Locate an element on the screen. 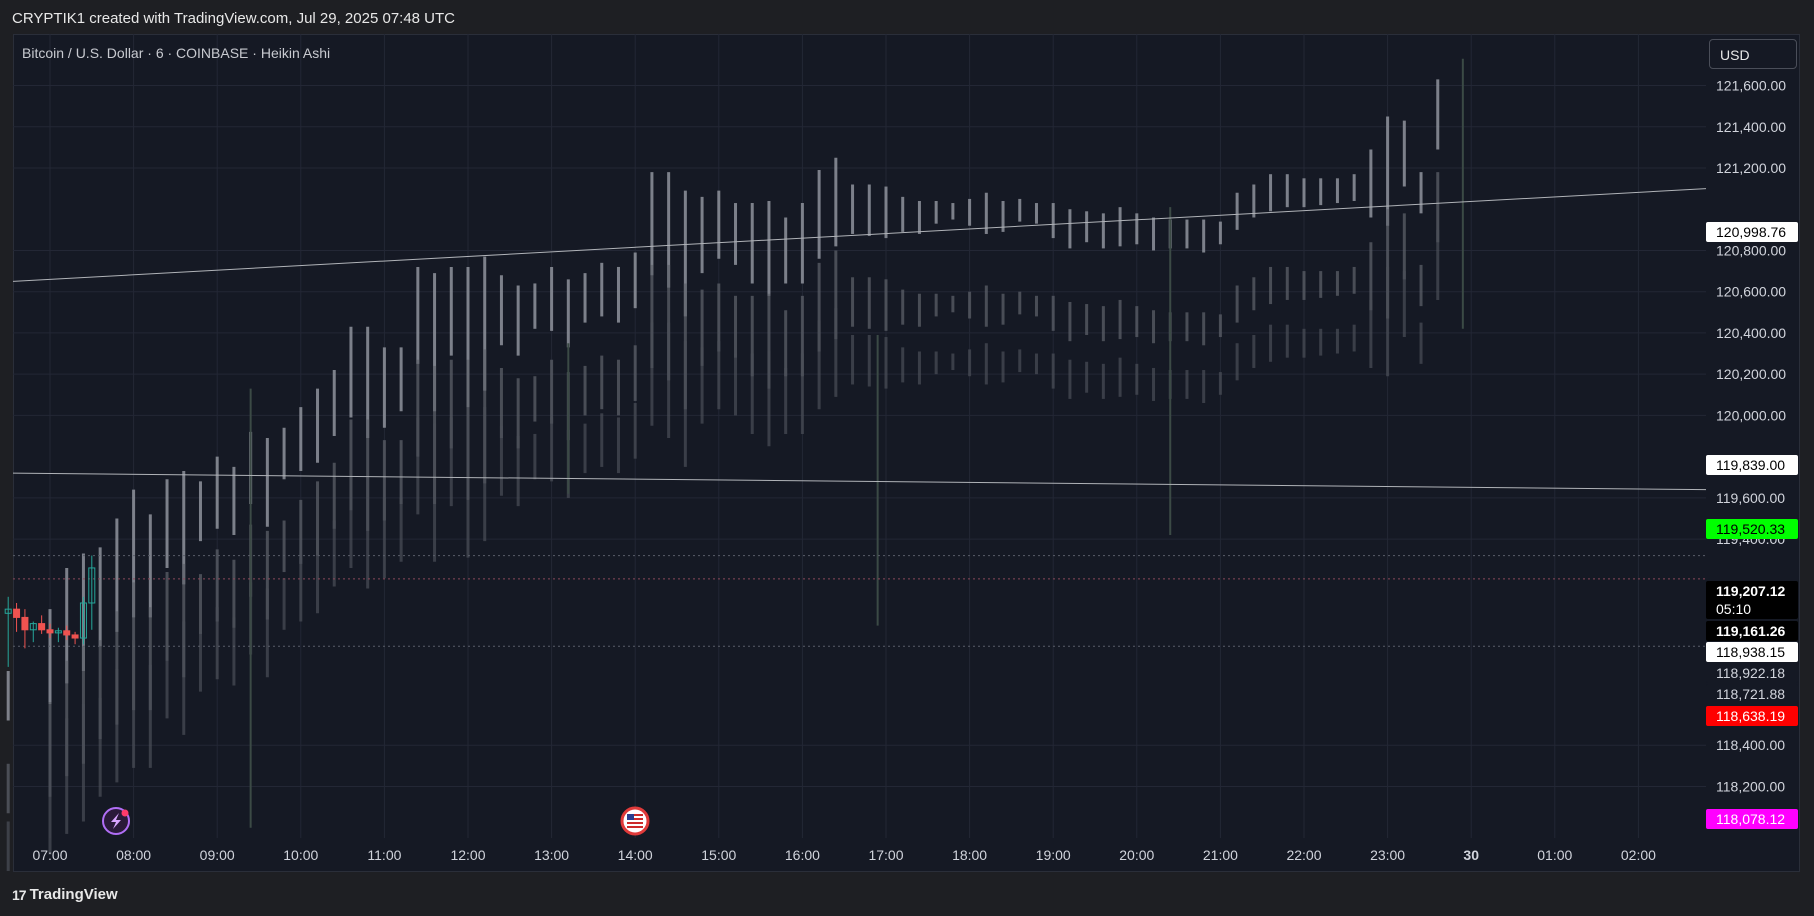  time-tick-label: 14:00 is located at coordinates (635, 855).